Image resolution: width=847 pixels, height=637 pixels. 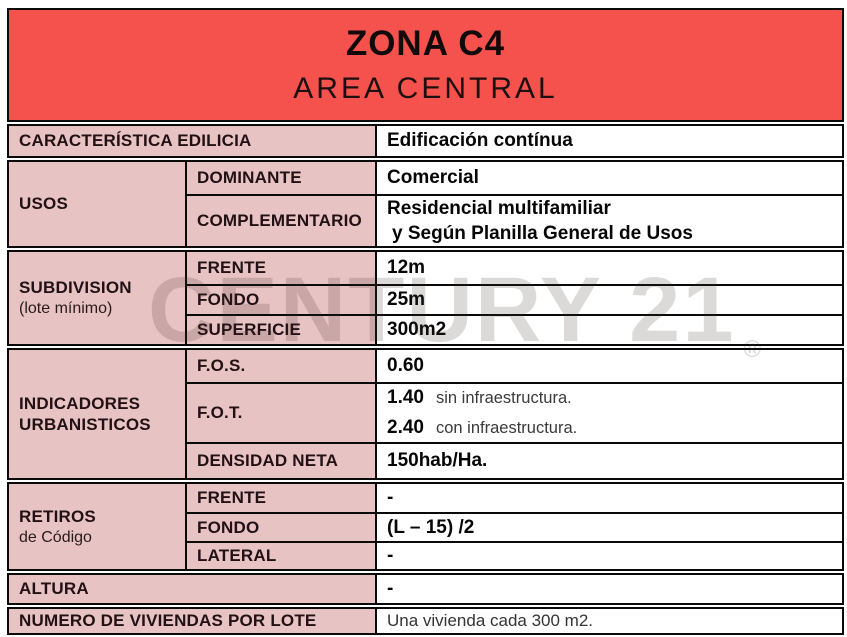 I want to click on indicadores-label-line2: URBANISTICOS, so click(x=85, y=424).